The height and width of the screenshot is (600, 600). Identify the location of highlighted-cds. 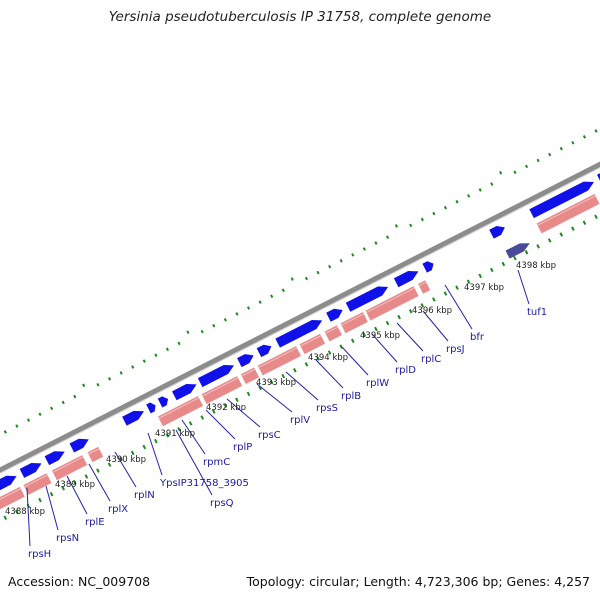
(517, 251).